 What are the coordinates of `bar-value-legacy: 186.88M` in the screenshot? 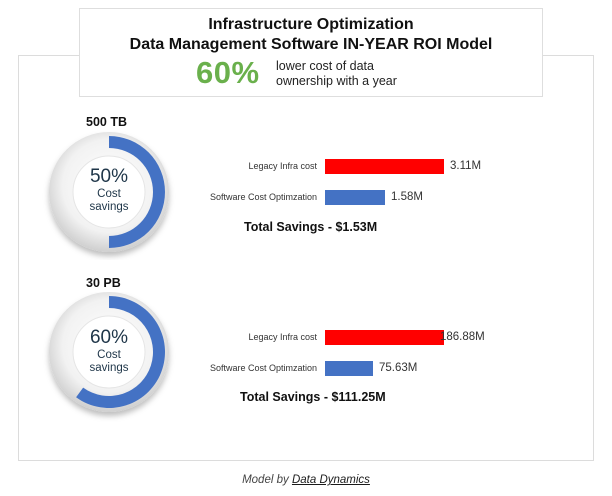 It's located at (462, 337).